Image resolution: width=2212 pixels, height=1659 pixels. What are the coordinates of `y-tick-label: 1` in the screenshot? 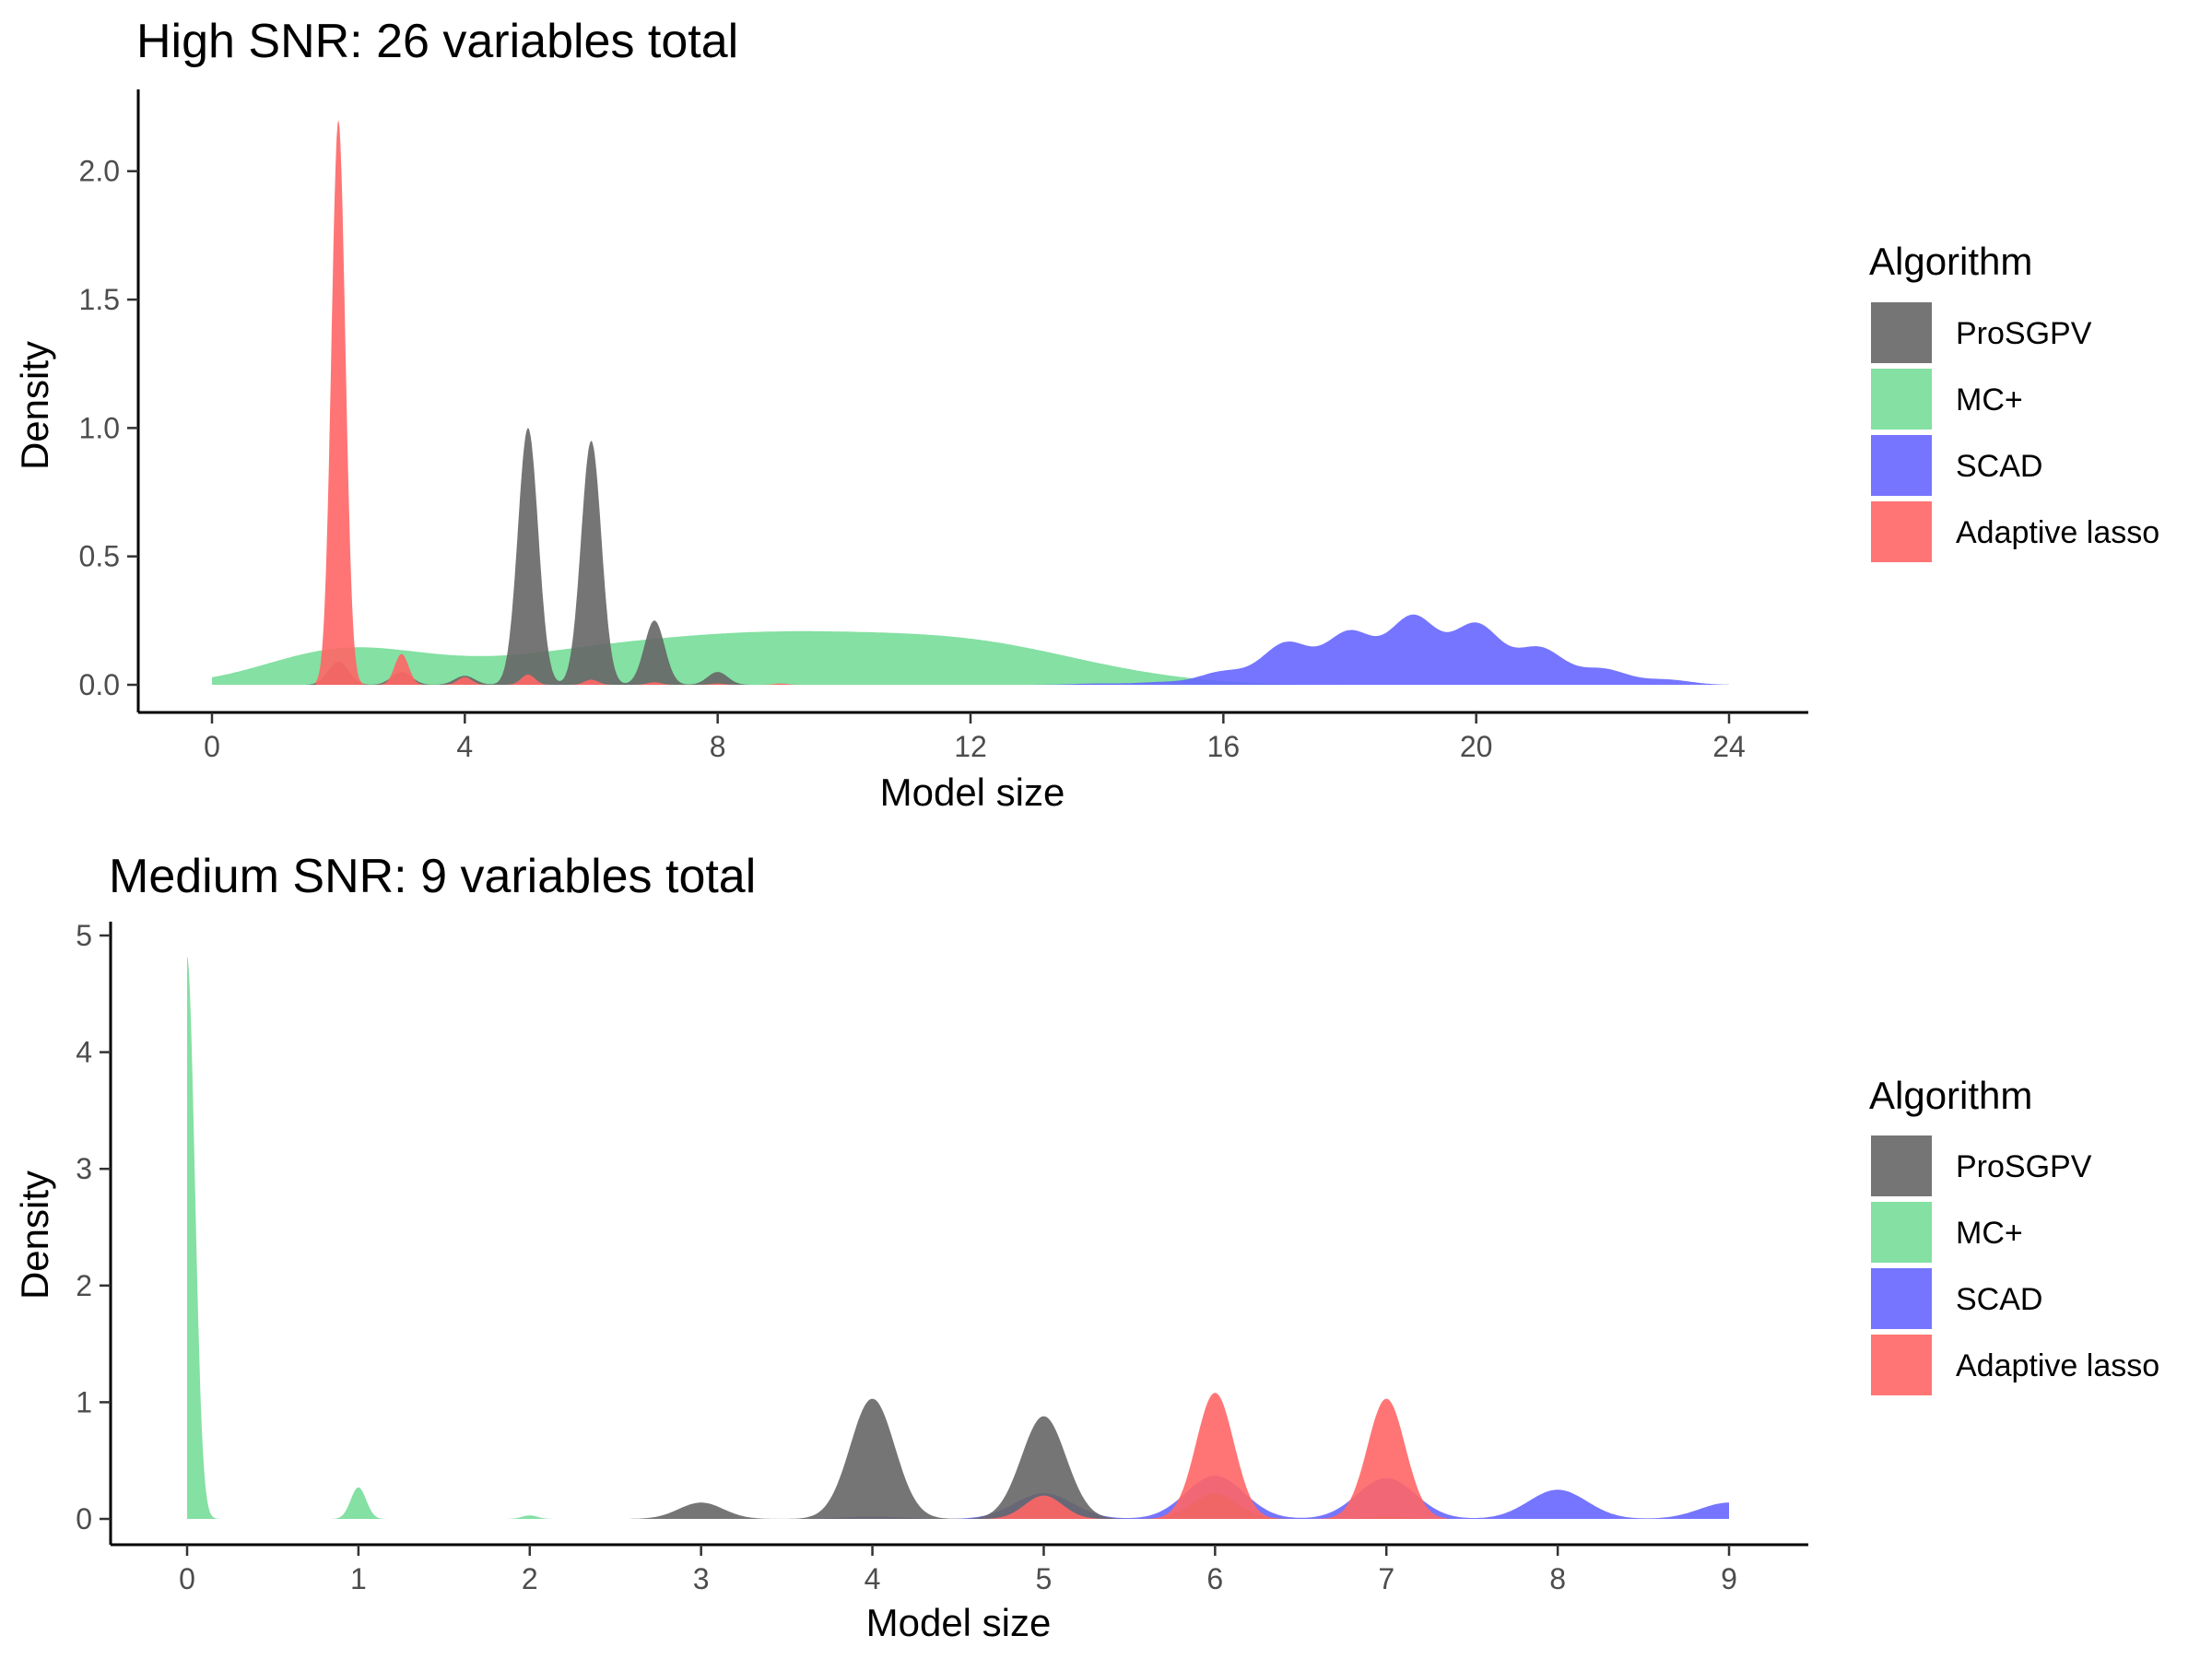 It's located at (84, 1401).